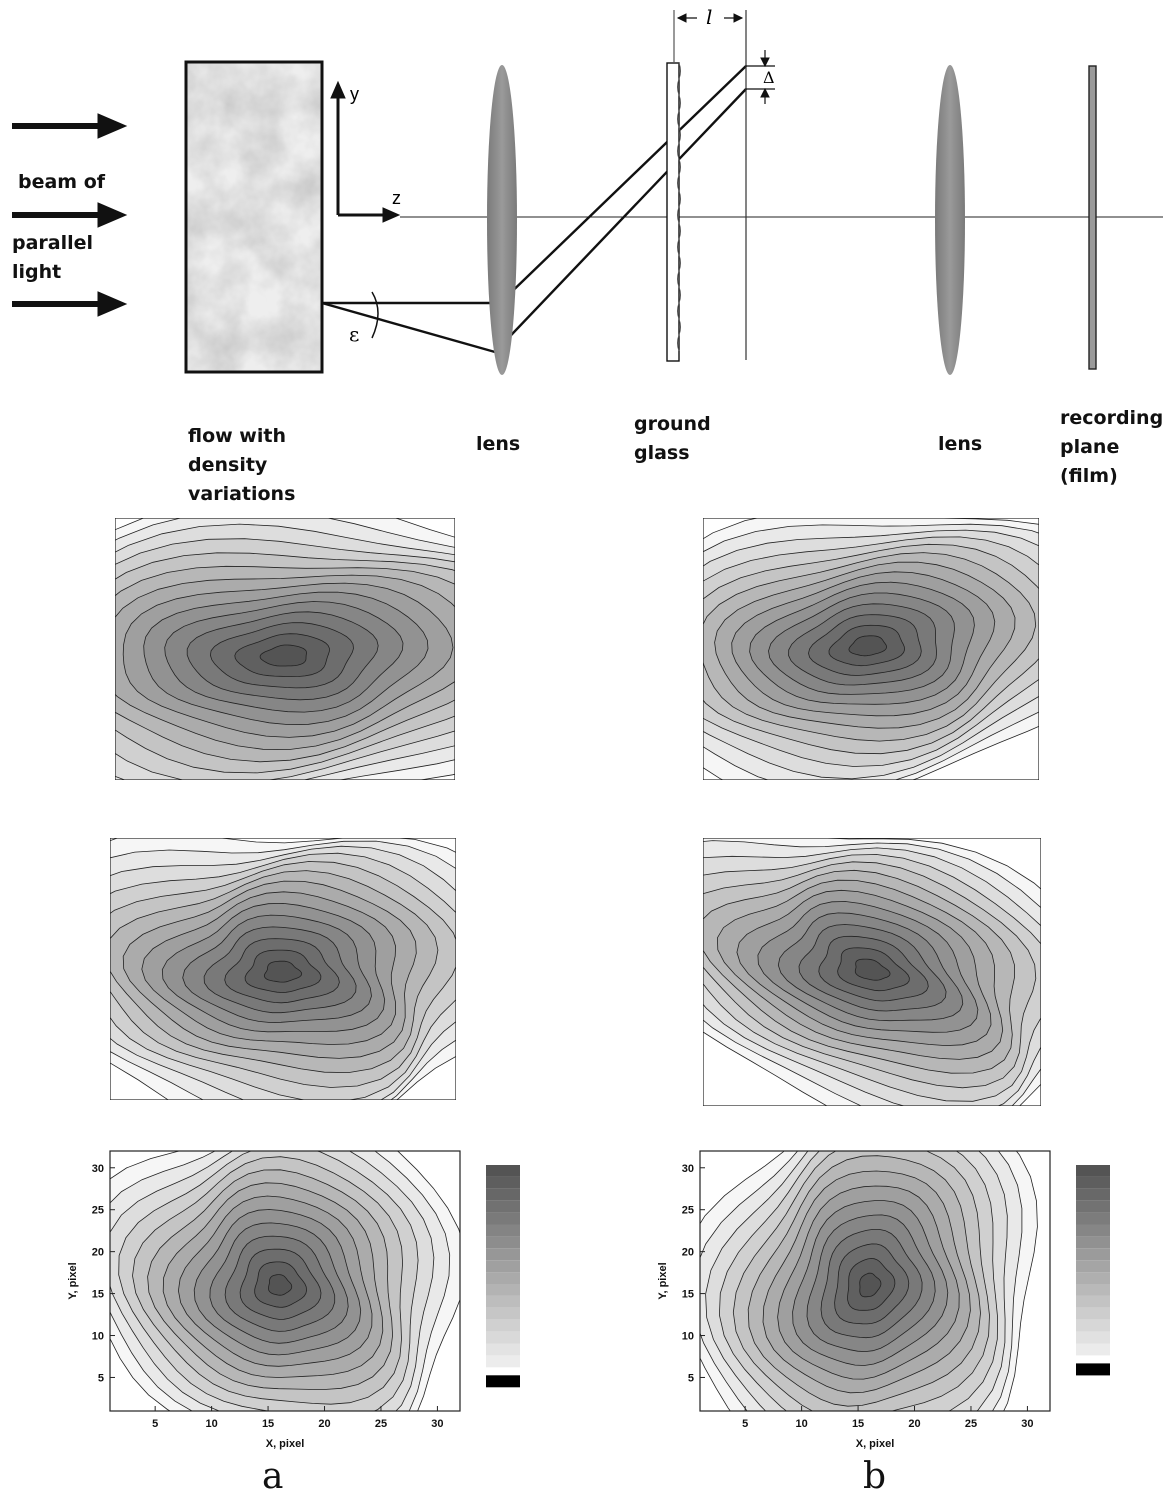  I want to click on lens2-label: lens, so click(960, 444).